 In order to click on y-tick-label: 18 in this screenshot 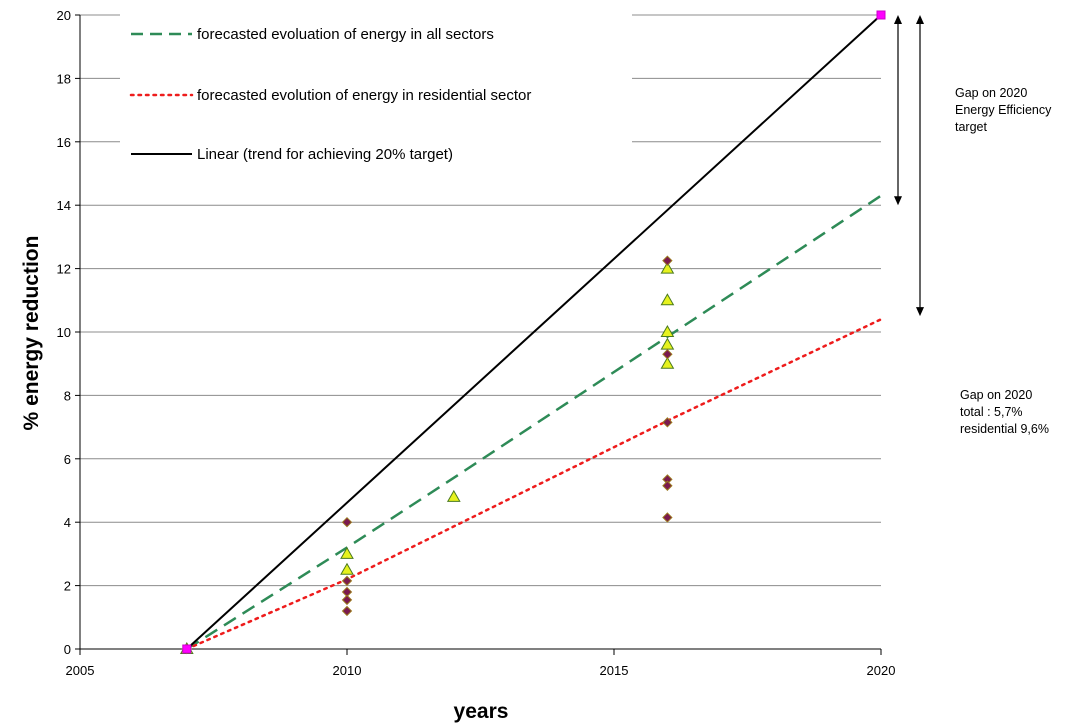, I will do `click(64, 78)`.